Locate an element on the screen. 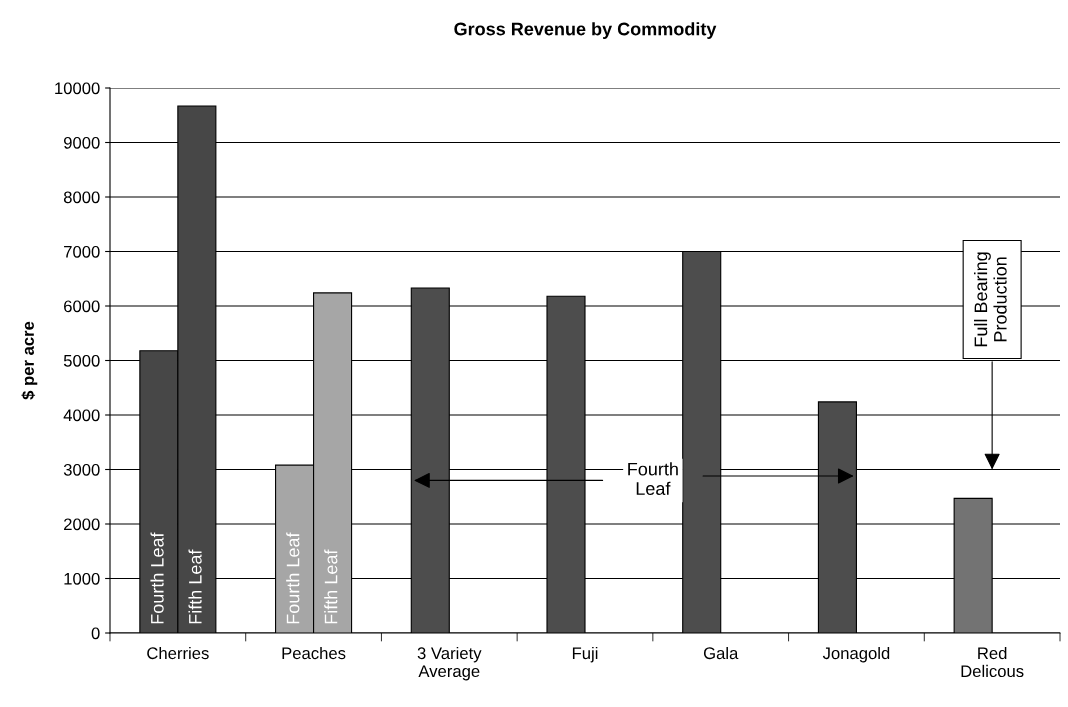 This screenshot has height=707, width=1068. y-tick-label: 3000 is located at coordinates (81, 469).